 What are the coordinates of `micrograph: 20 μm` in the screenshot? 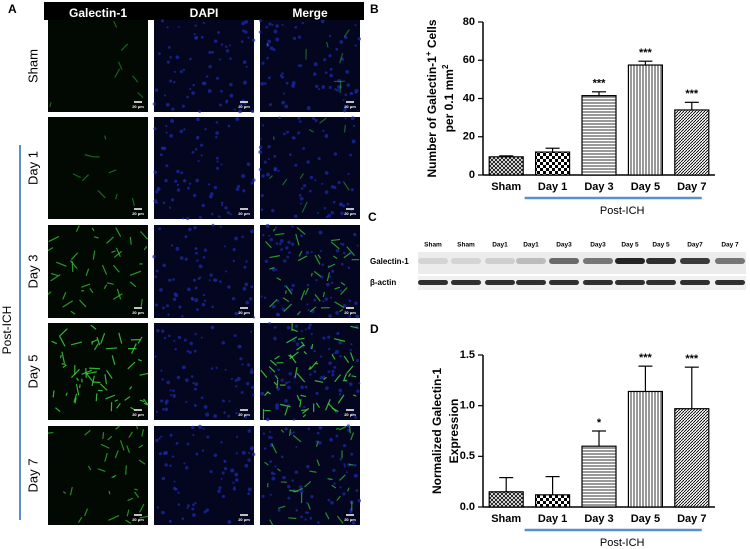 It's located at (309, 66).